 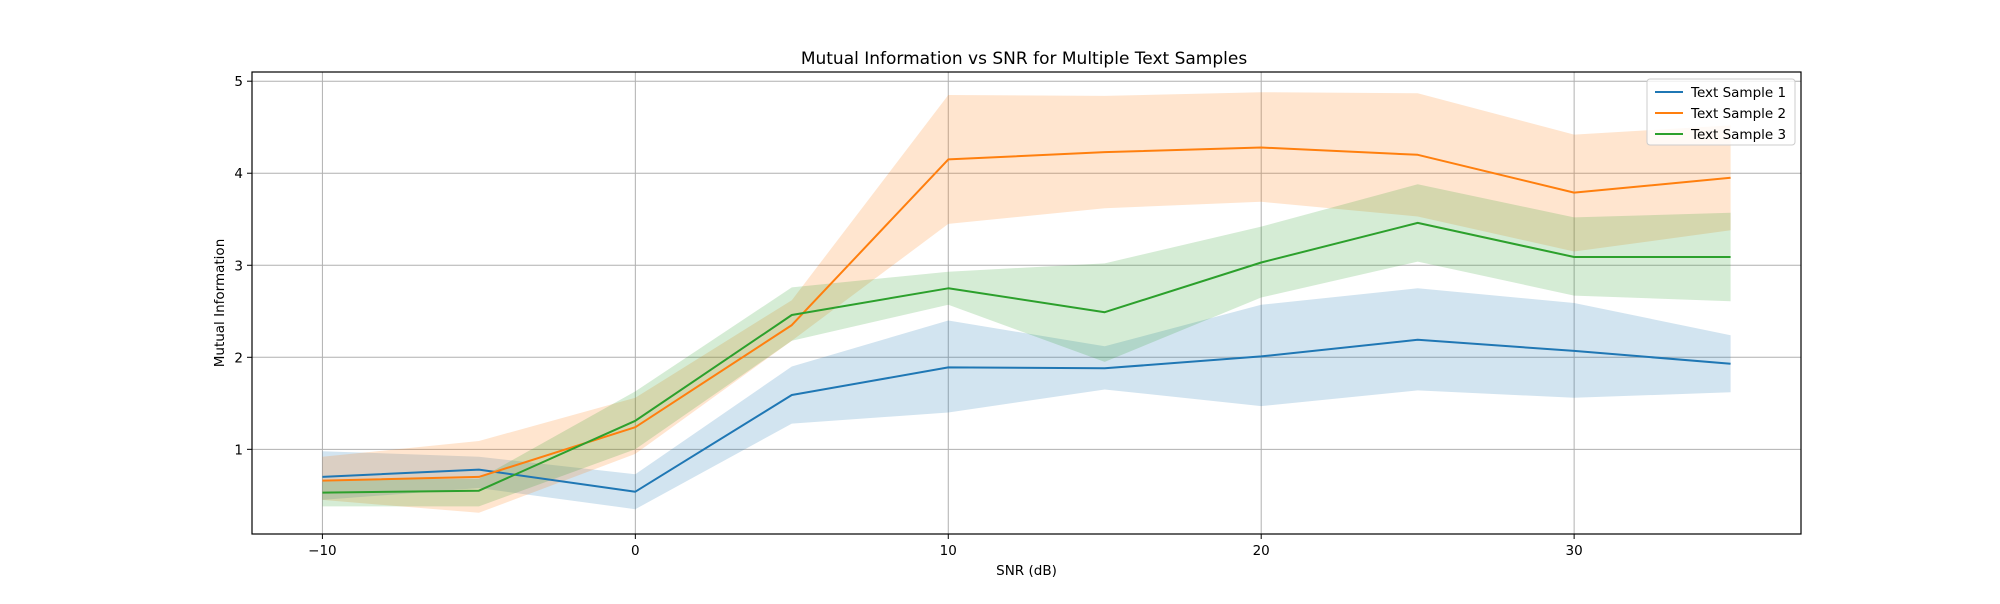 I want to click on y-tick-label: 4, so click(x=238, y=174).